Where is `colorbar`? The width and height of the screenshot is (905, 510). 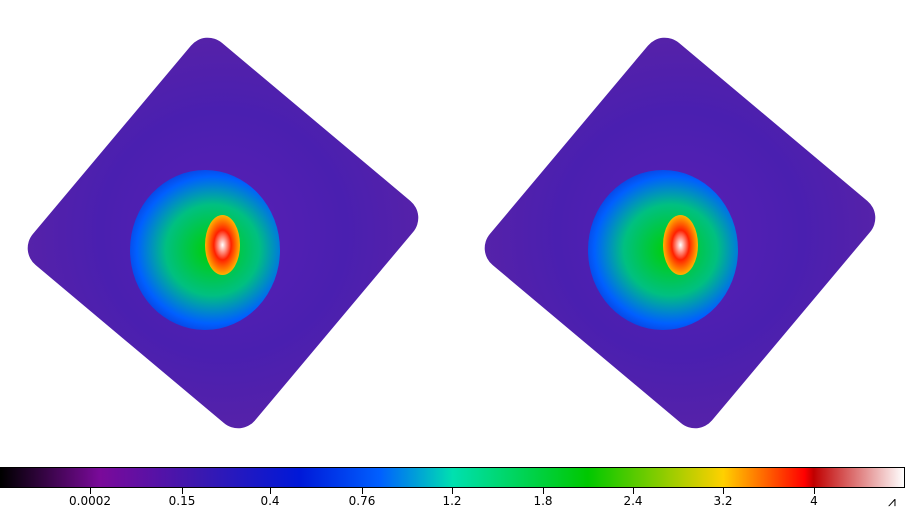
colorbar is located at coordinates (452, 477).